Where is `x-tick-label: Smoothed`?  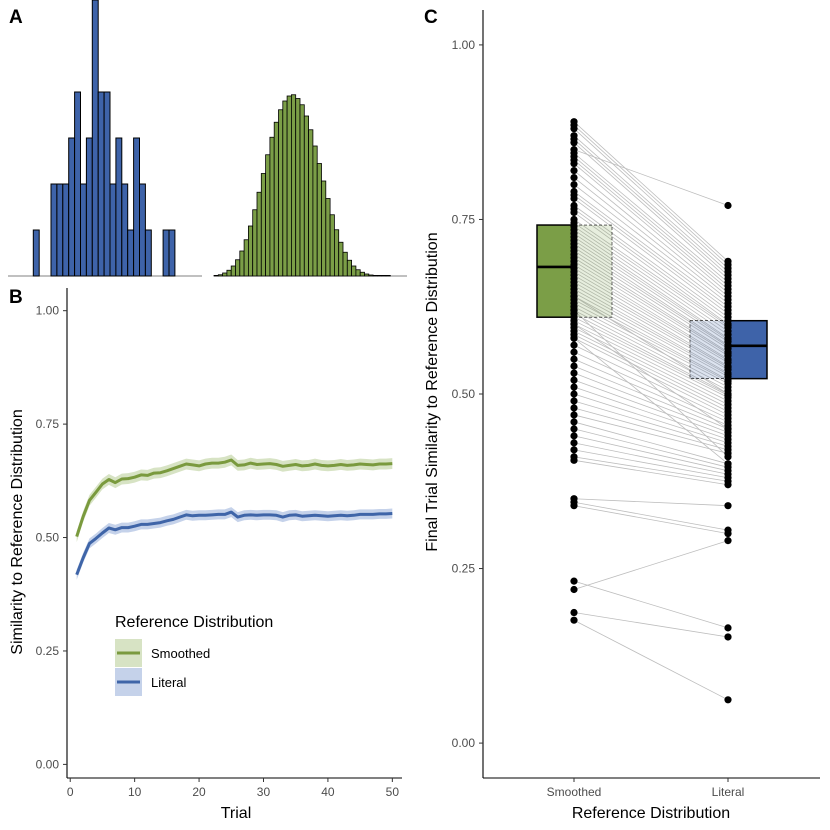
x-tick-label: Smoothed is located at coordinates (574, 792).